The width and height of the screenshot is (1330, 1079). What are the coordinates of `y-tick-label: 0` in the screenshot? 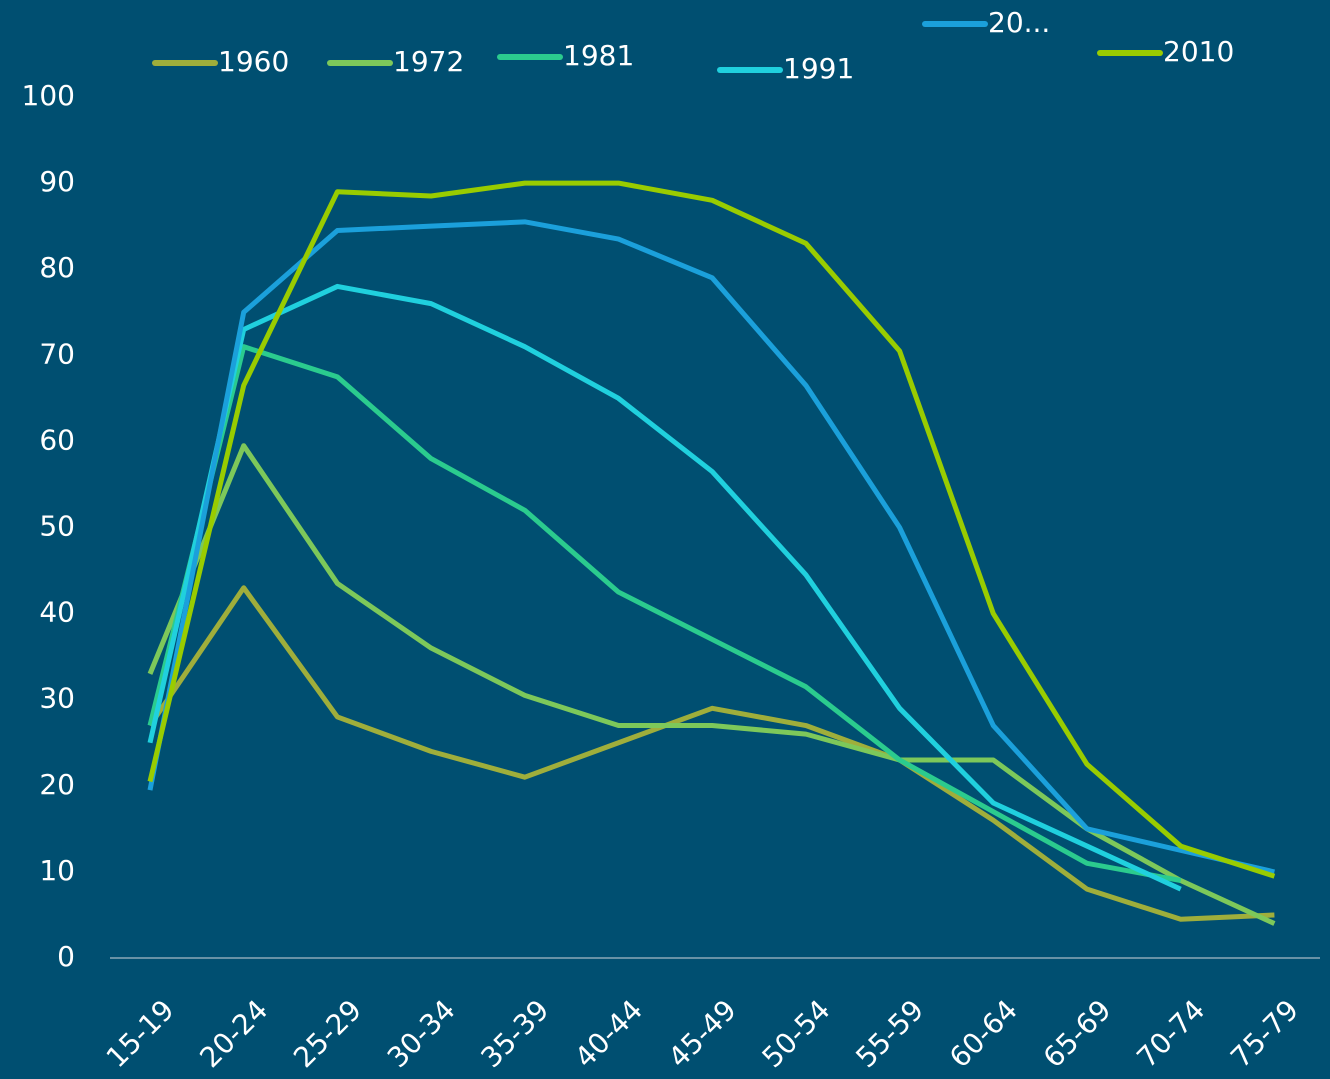 It's located at (66, 956).